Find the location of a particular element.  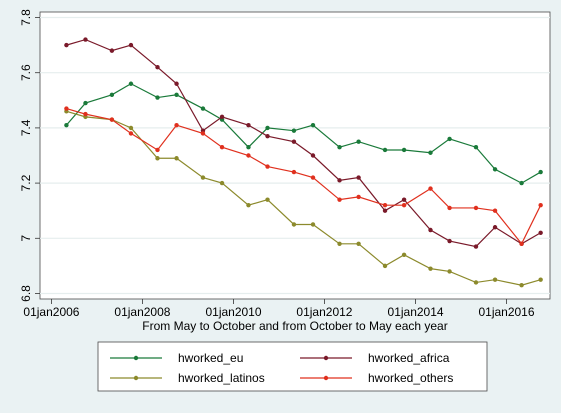

y-tick-label: 7.4 is located at coordinates (26, 127).